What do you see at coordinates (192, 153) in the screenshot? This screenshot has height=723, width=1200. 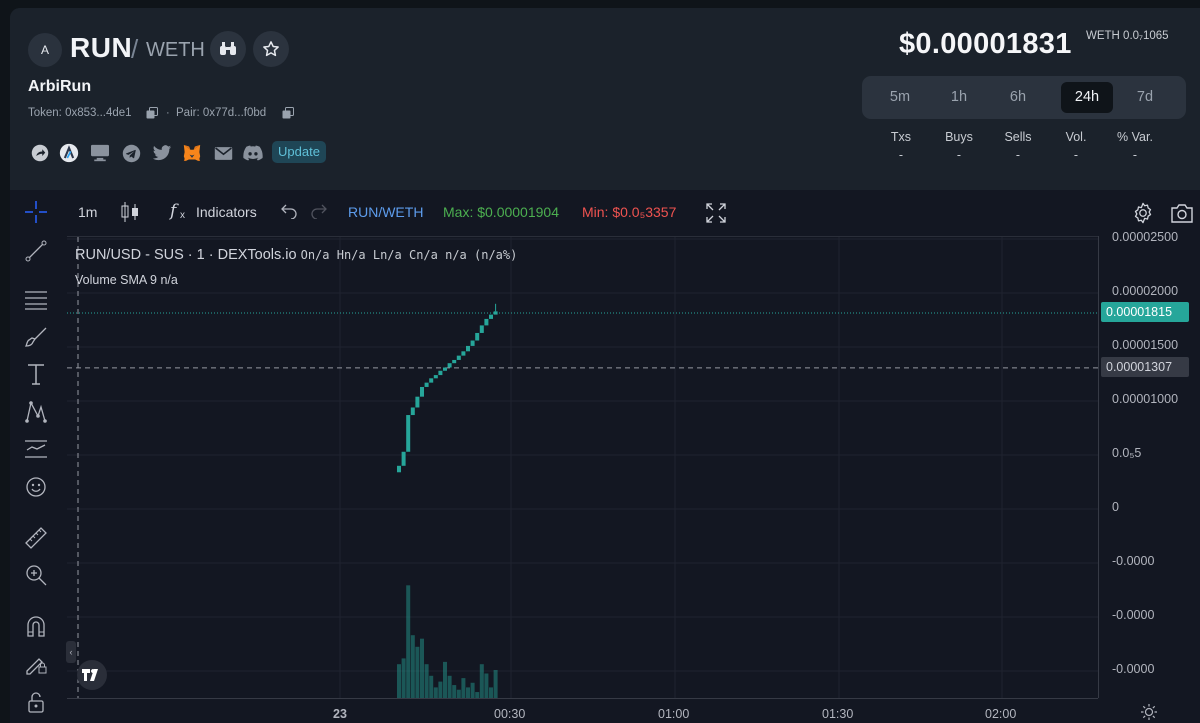 I see `metamask-link` at bounding box center [192, 153].